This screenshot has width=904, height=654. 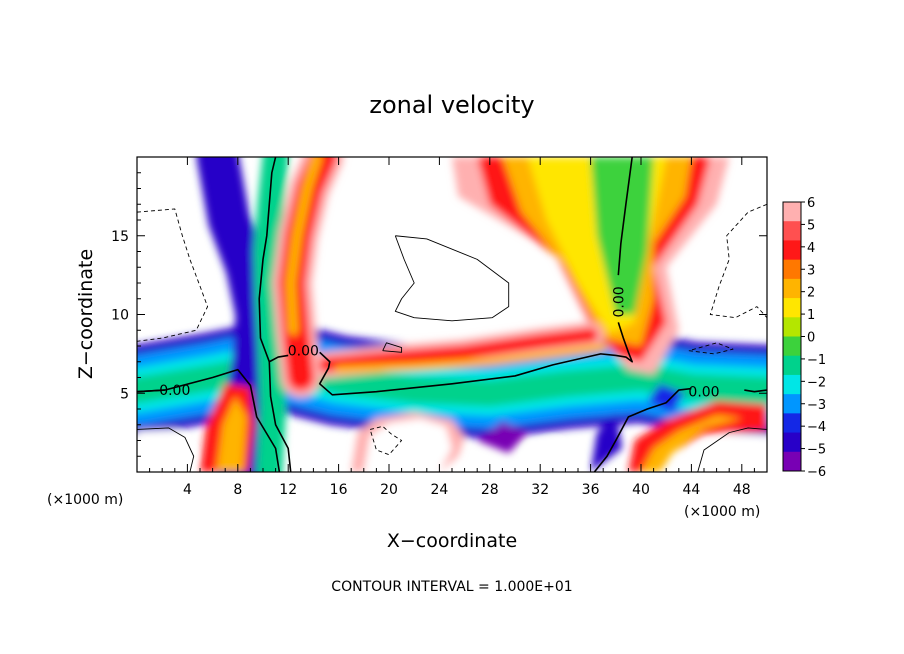 I want to click on x-tick-label: 44, so click(x=691, y=490).